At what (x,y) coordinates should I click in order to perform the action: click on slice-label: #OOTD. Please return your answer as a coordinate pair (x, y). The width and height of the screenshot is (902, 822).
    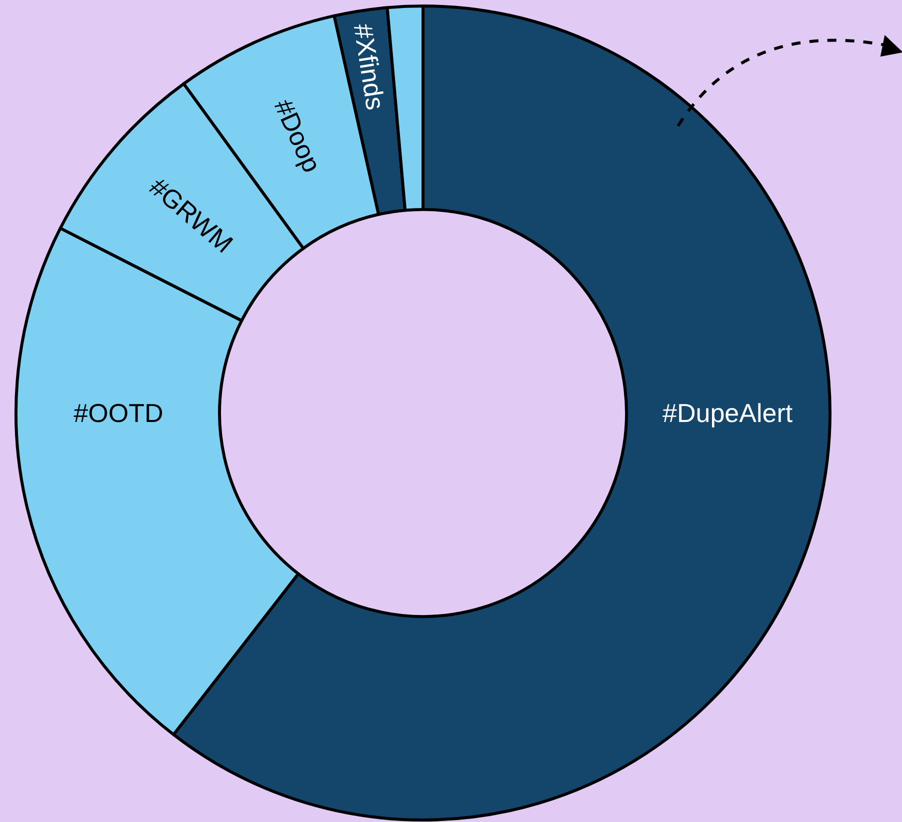
    Looking at the image, I should click on (119, 413).